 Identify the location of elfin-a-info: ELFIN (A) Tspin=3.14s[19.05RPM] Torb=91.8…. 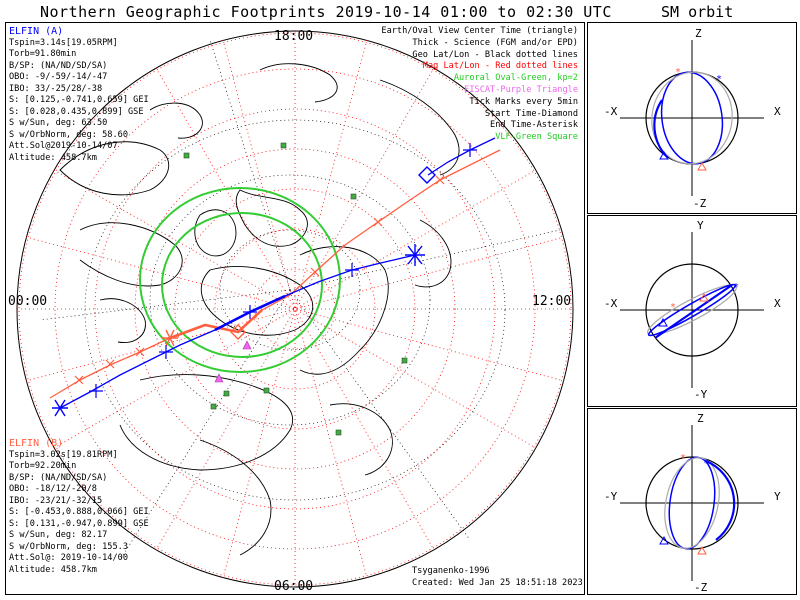
(79, 95).